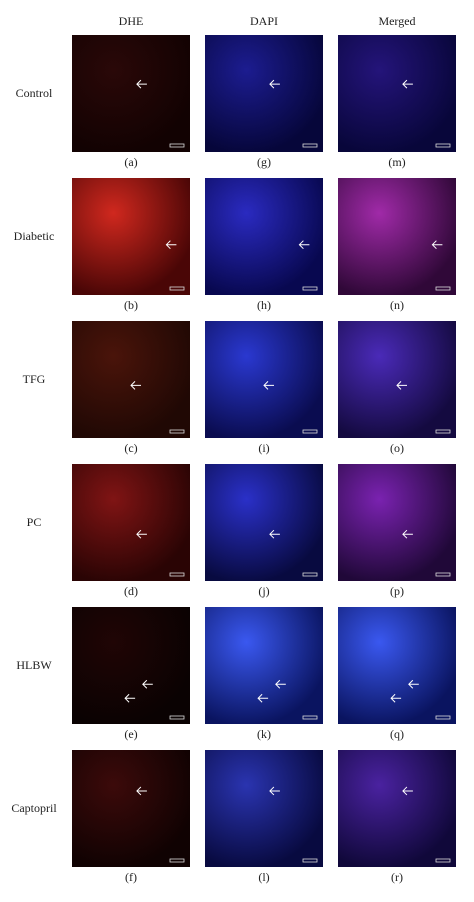 The height and width of the screenshot is (902, 474). Describe the element at coordinates (264, 448) in the screenshot. I see `panel-label: (i)` at that location.